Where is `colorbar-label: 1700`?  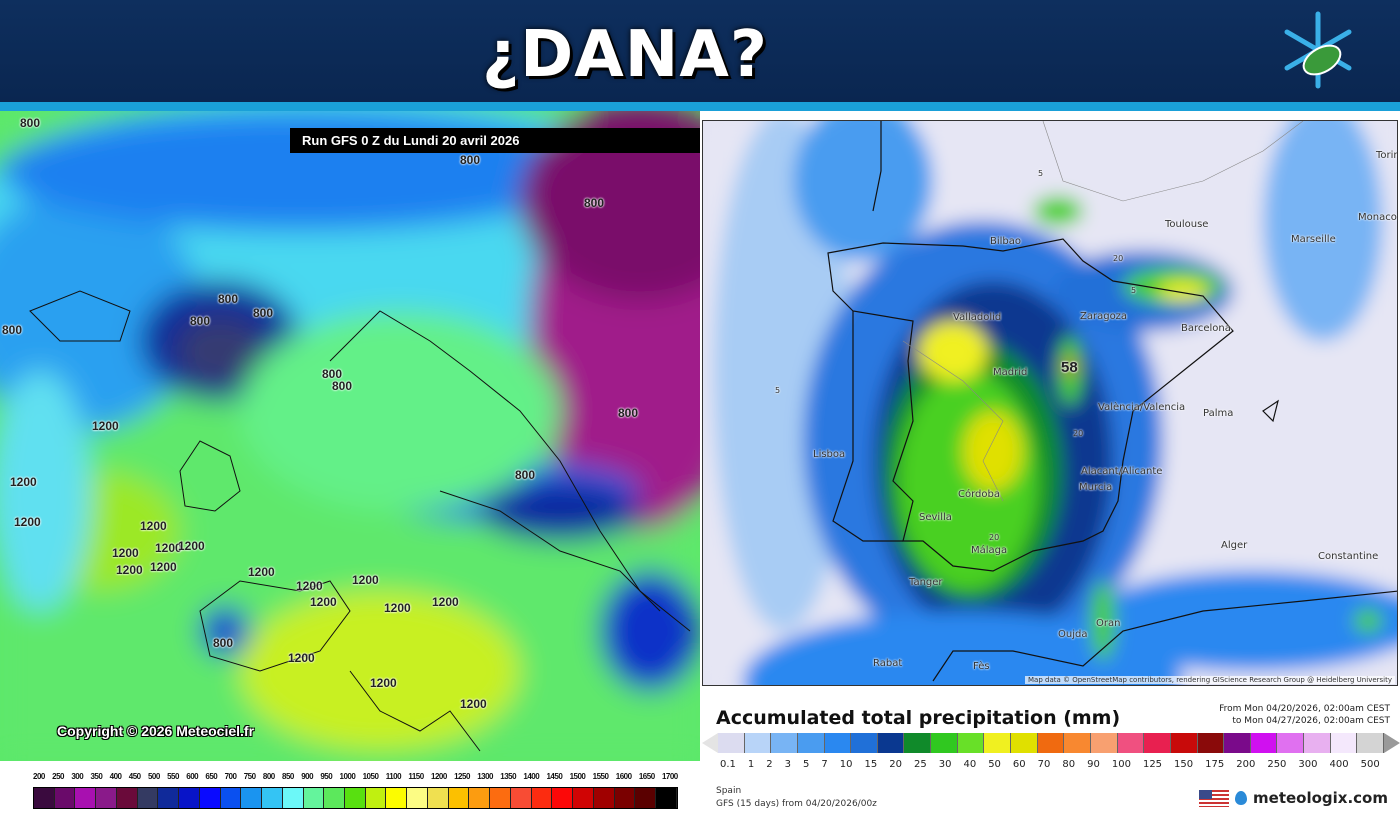 colorbar-label: 1700 is located at coordinates (669, 776).